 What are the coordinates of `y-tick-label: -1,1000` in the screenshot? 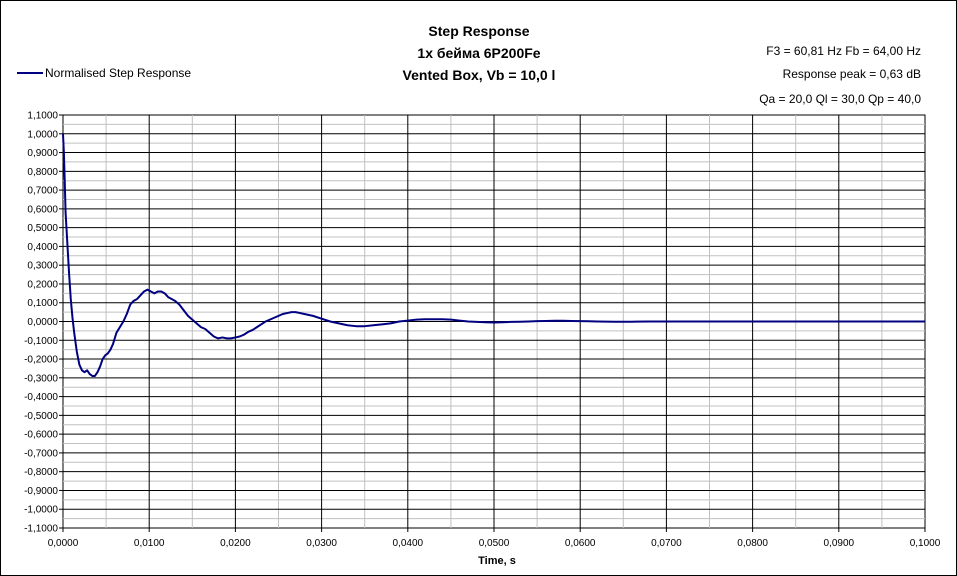 It's located at (41, 529).